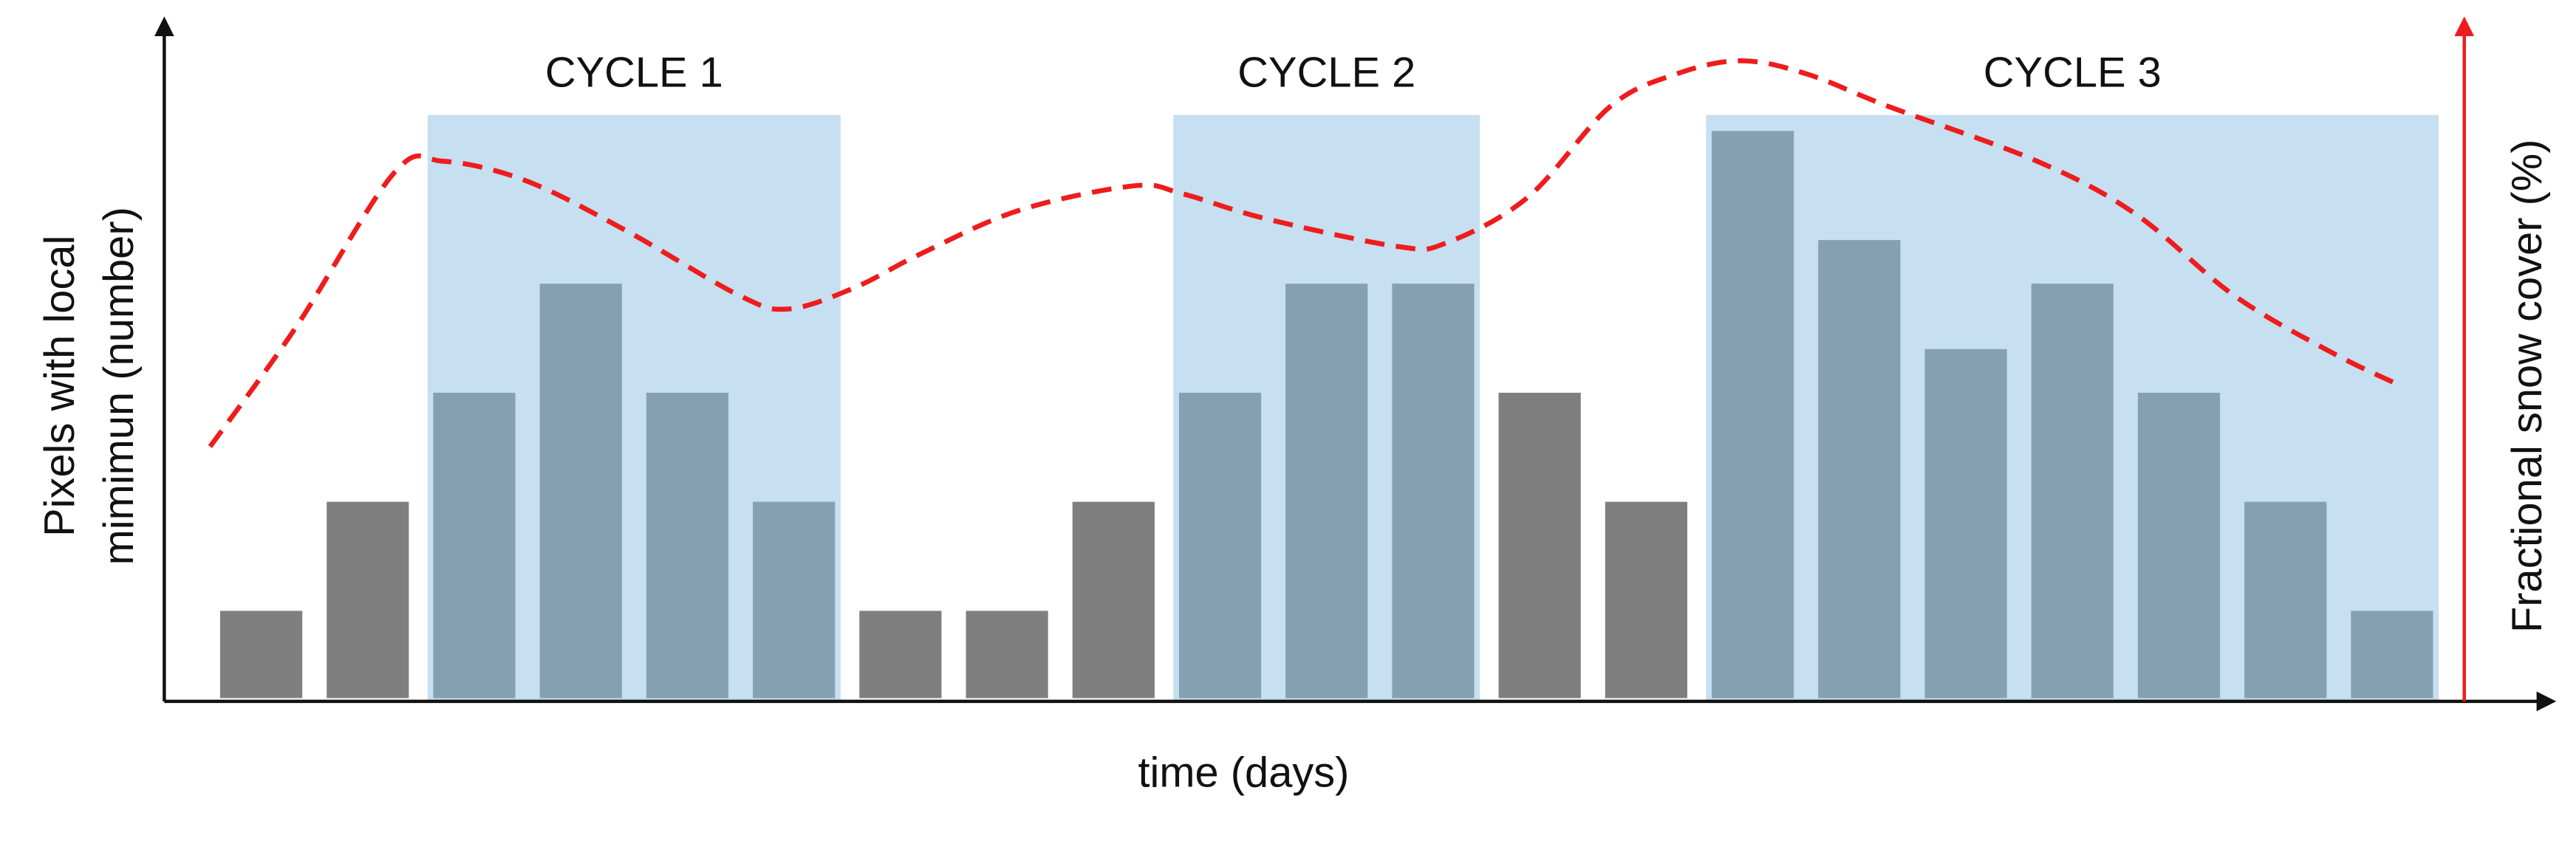 The image size is (2576, 841). I want to click on cycle-label: CYCLE 3, so click(2073, 73).